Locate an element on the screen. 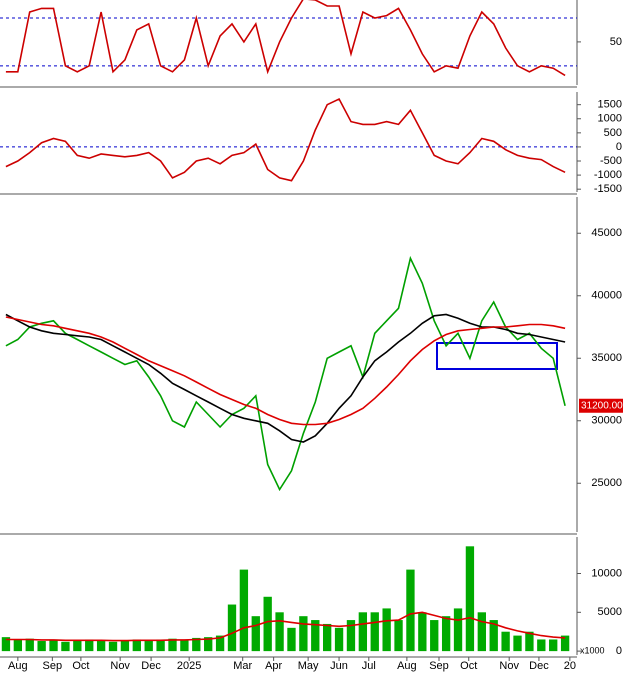 The image size is (623, 679). unit-label: x1000 is located at coordinates (592, 650).